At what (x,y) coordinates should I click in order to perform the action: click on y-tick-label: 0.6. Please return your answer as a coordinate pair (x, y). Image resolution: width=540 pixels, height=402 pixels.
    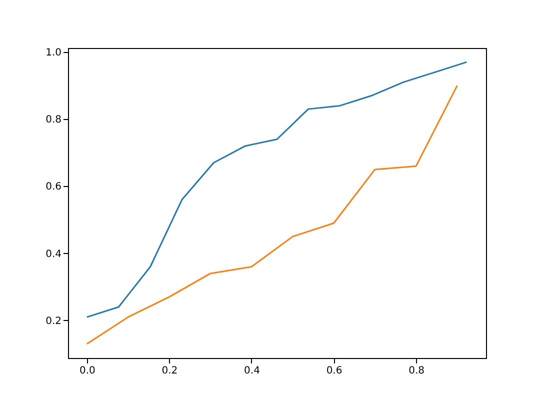
    Looking at the image, I should click on (54, 187).